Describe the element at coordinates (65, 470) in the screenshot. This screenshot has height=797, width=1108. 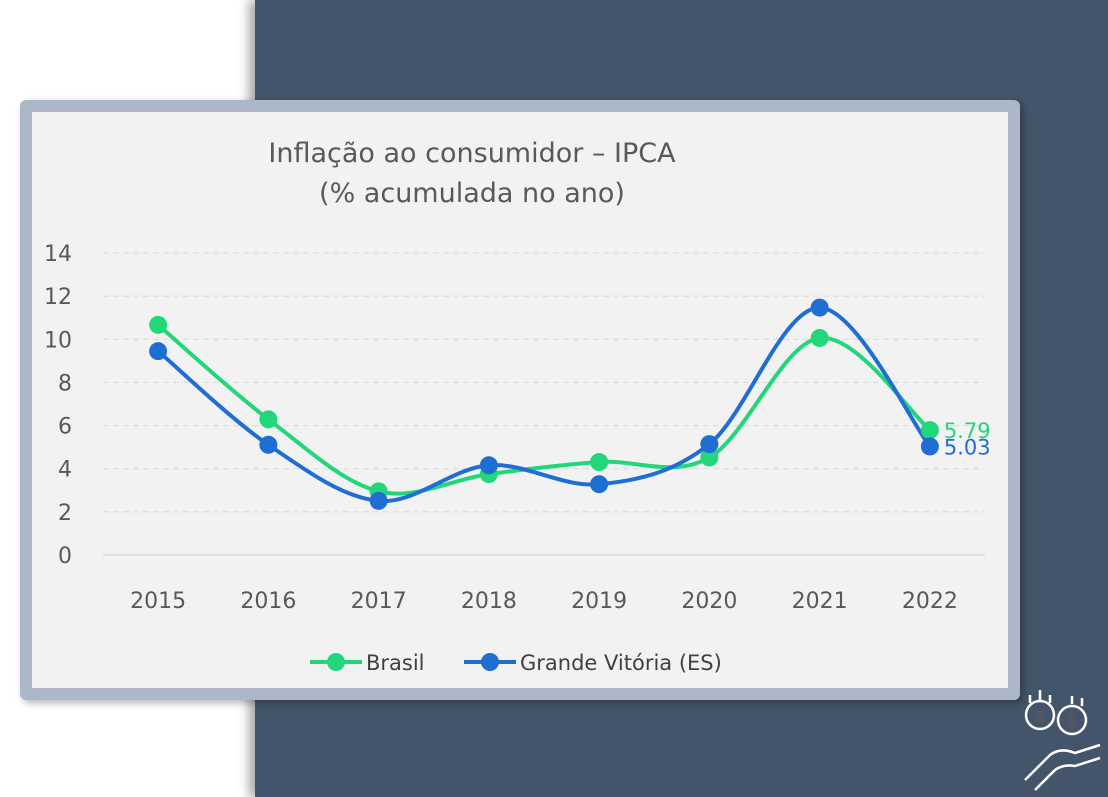
I see `y-tick-label: 4` at that location.